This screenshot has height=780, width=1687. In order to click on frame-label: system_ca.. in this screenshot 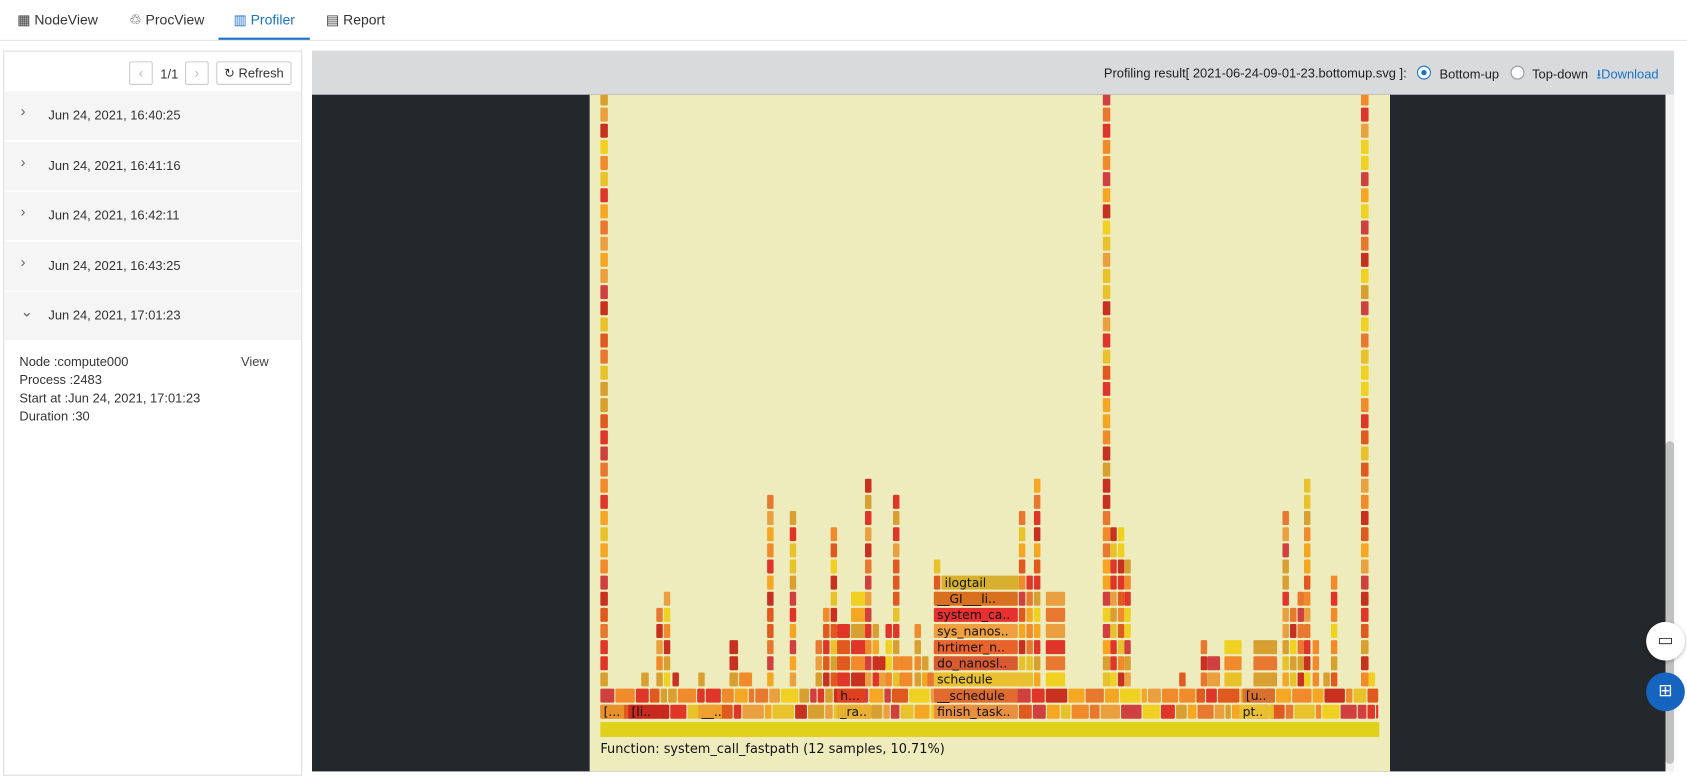, I will do `click(973, 615)`.